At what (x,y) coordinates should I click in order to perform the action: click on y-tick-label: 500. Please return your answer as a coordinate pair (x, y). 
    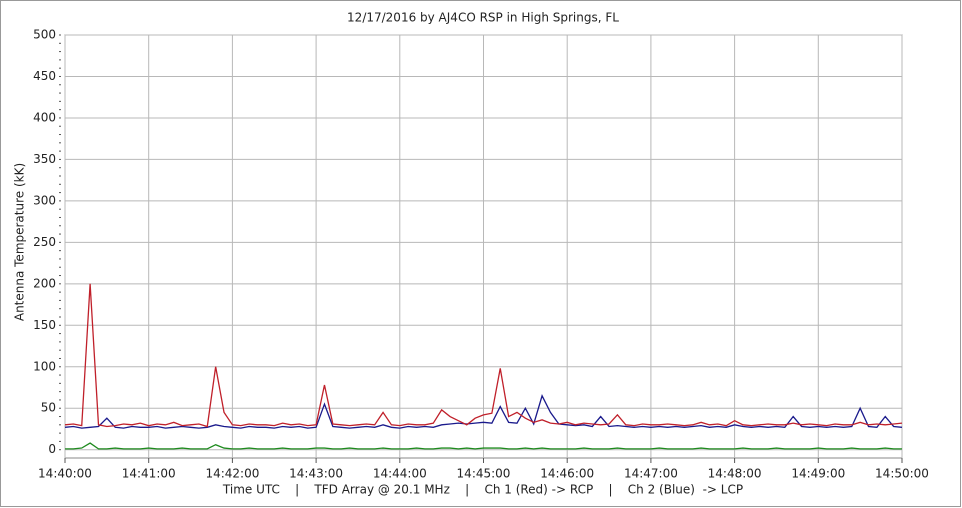
    Looking at the image, I should click on (44, 35).